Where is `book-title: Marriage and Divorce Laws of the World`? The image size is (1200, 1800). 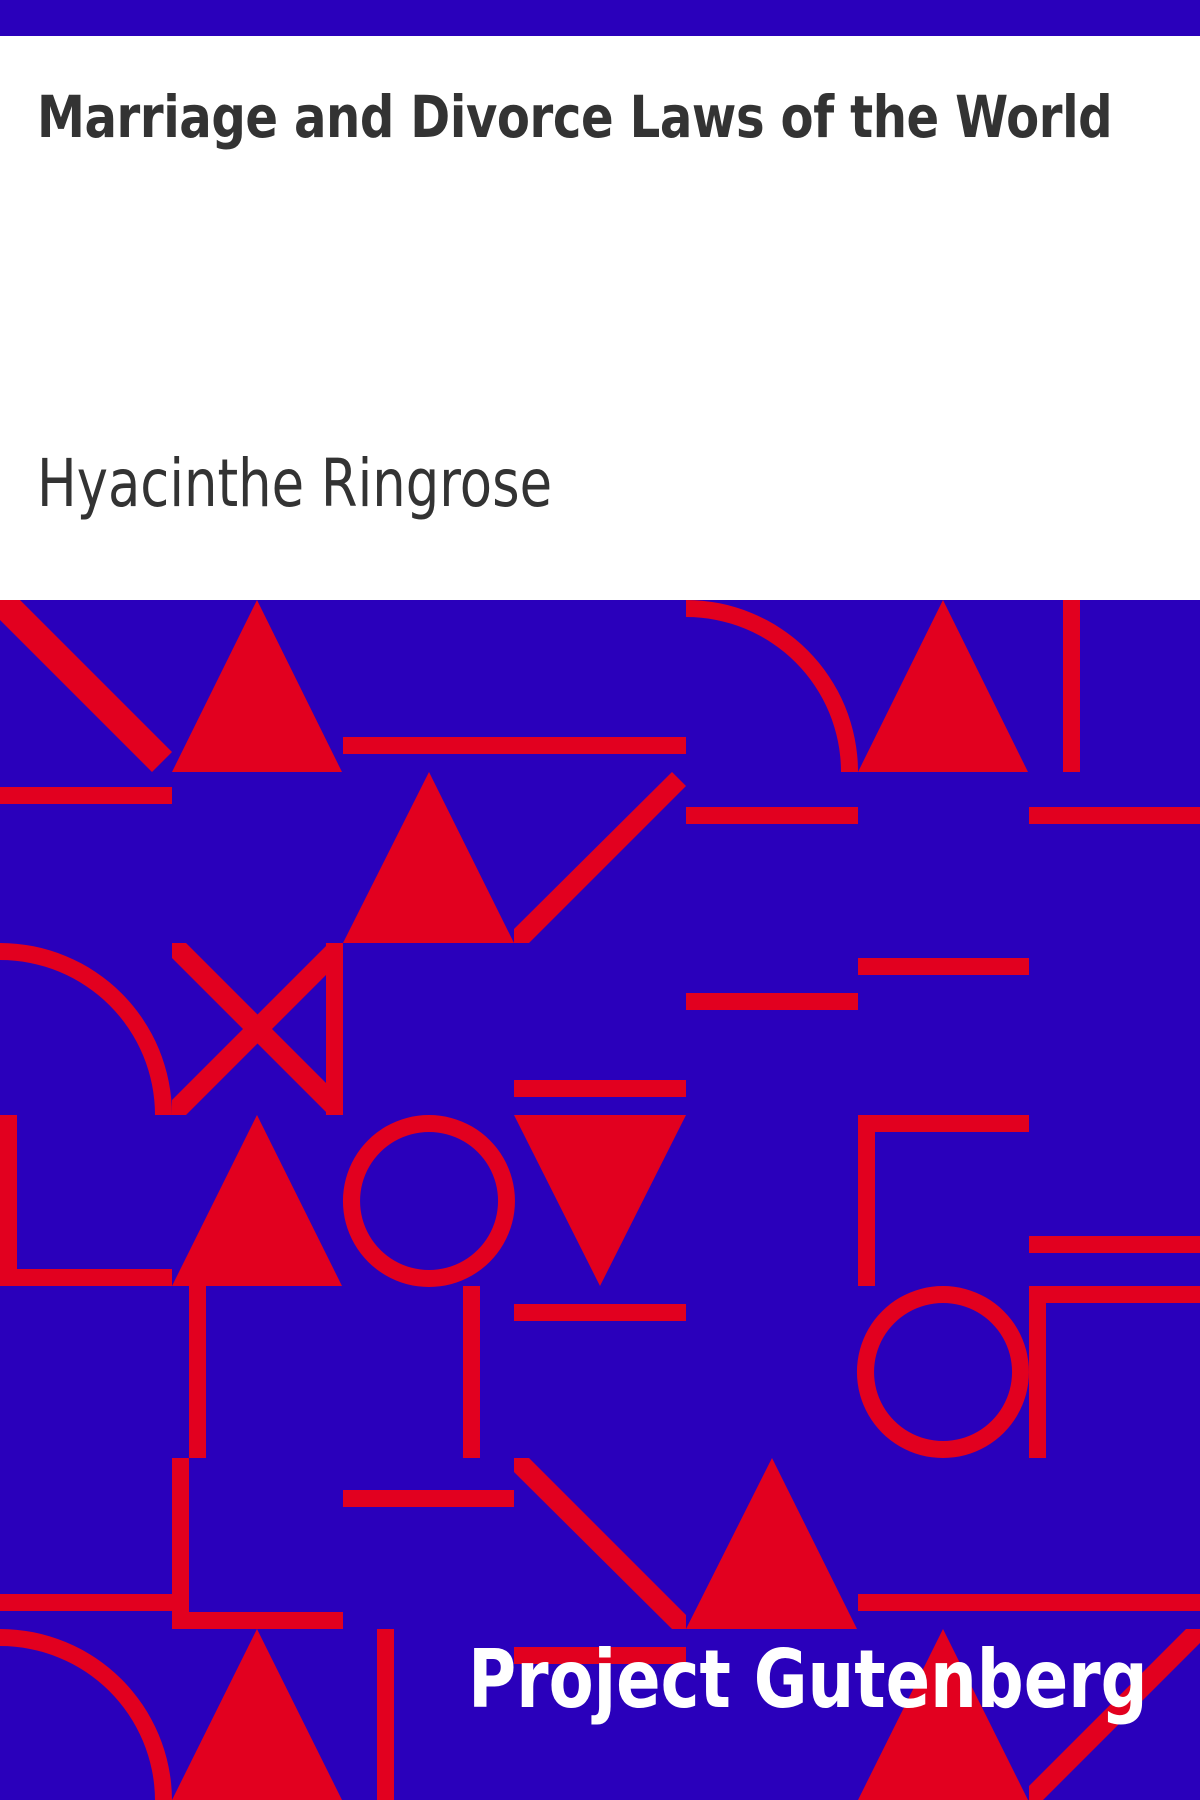
book-title: Marriage and Divorce Laws of the World is located at coordinates (575, 117).